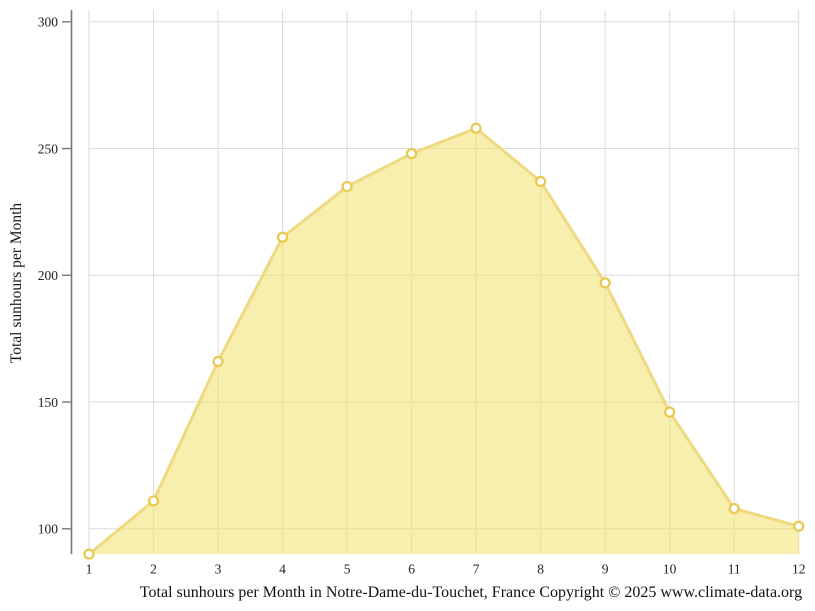 This screenshot has width=815, height=611. What do you see at coordinates (540, 569) in the screenshot?
I see `x-tick-label: 8` at bounding box center [540, 569].